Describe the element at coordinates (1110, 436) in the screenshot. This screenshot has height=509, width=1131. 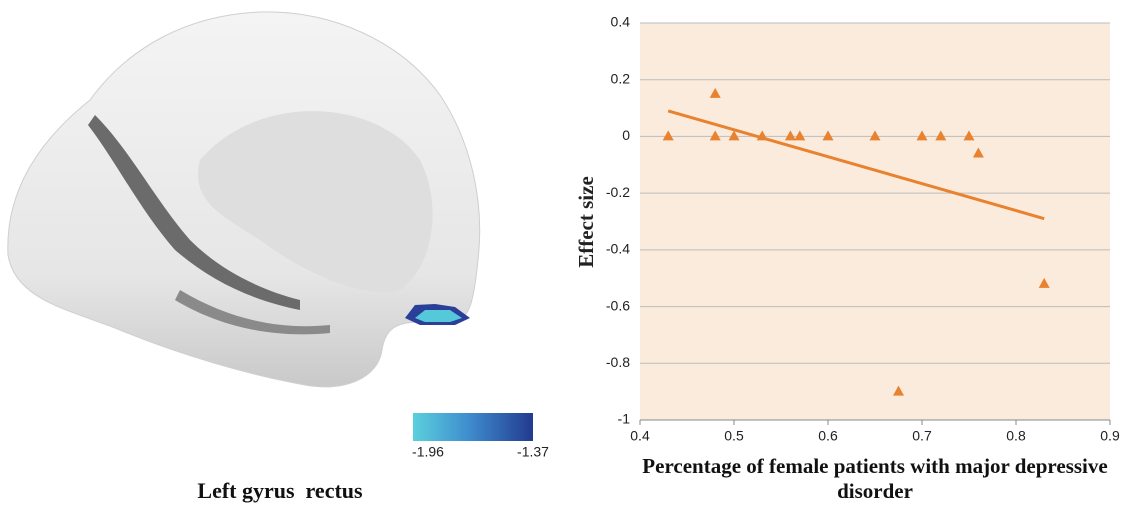
I see `x-tick-label: 0.9` at that location.